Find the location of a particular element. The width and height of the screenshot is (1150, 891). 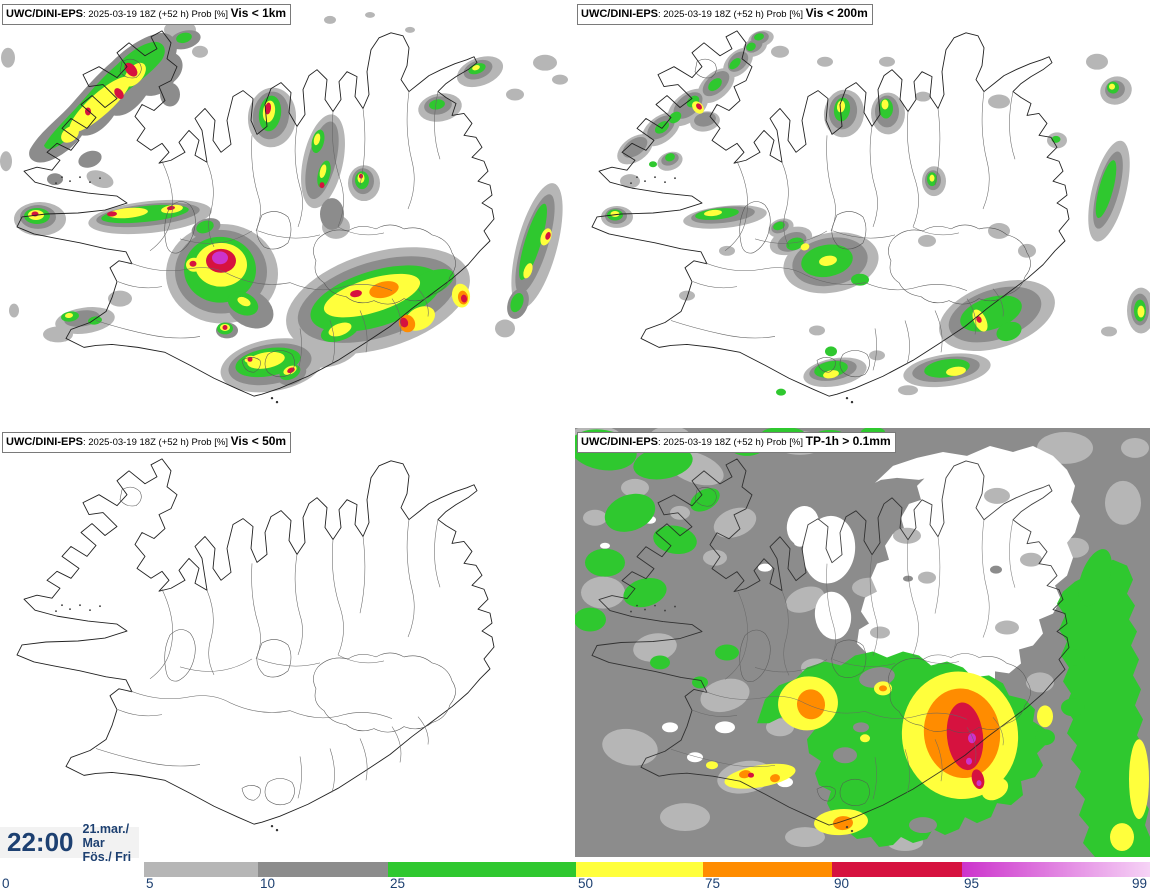

colorbar-label: 25 is located at coordinates (398, 883).